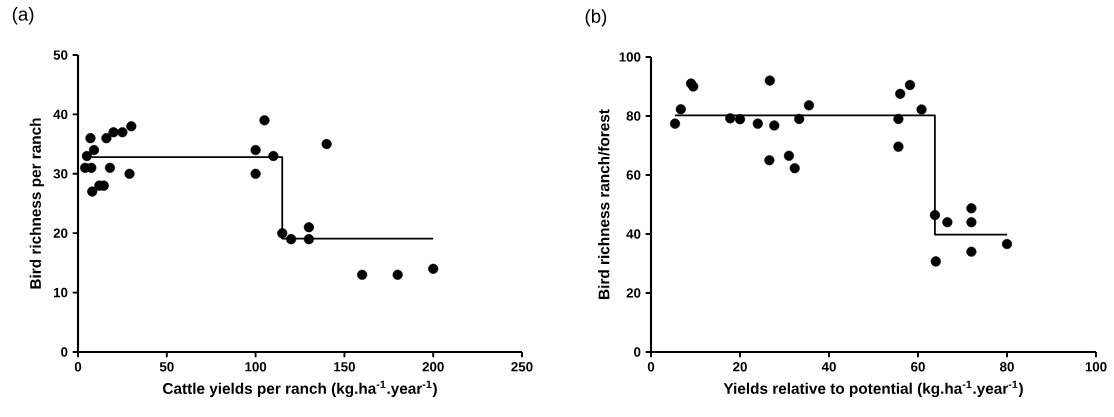 This screenshot has width=1114, height=417. What do you see at coordinates (873, 389) in the screenshot?
I see `x-axis-title: Yields relative to potential (kg.ha$^{-1}$.year$^{-1}$)` at bounding box center [873, 389].